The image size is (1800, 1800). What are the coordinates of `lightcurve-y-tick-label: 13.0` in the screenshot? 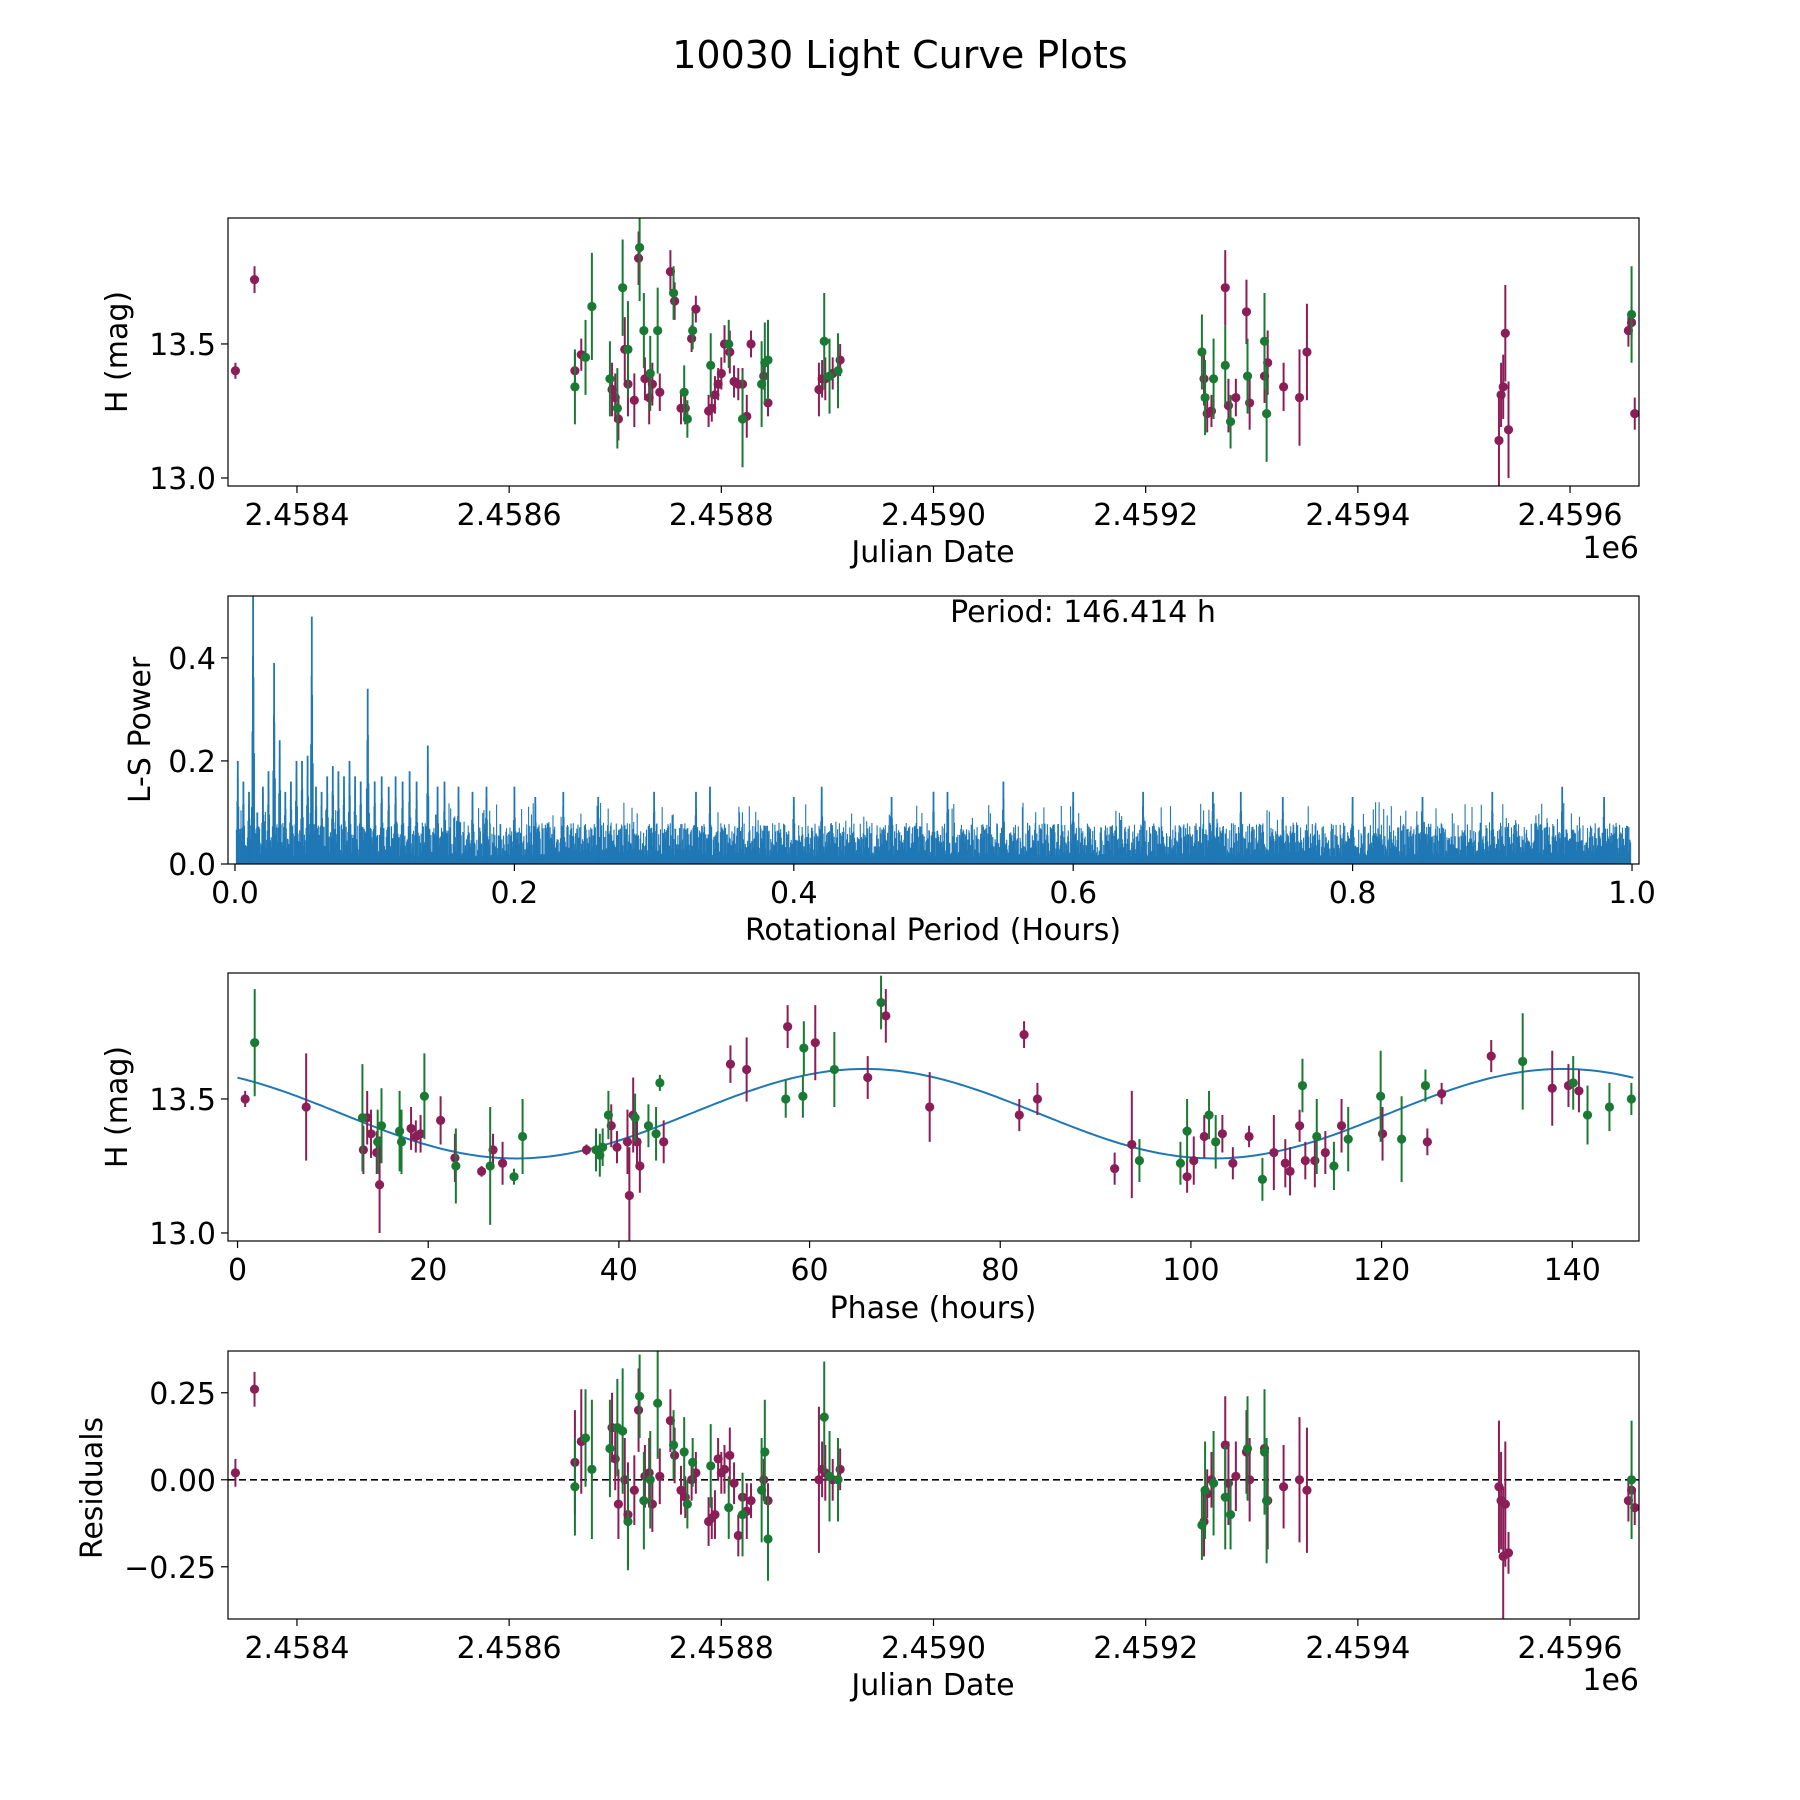 It's located at (182, 479).